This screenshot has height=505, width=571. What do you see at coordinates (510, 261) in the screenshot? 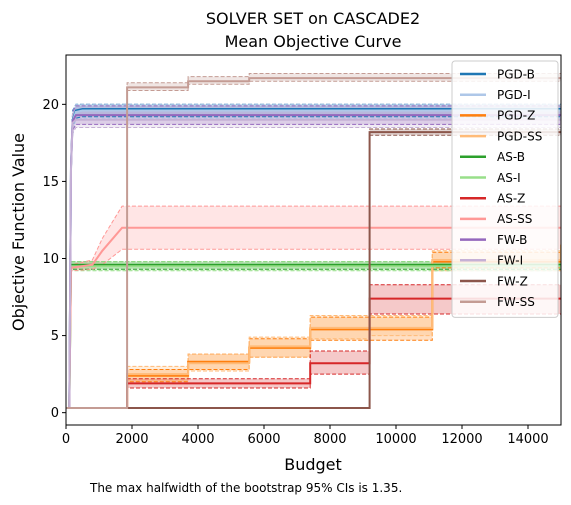
I see `legend-label-fw-i: FW-I` at bounding box center [510, 261].